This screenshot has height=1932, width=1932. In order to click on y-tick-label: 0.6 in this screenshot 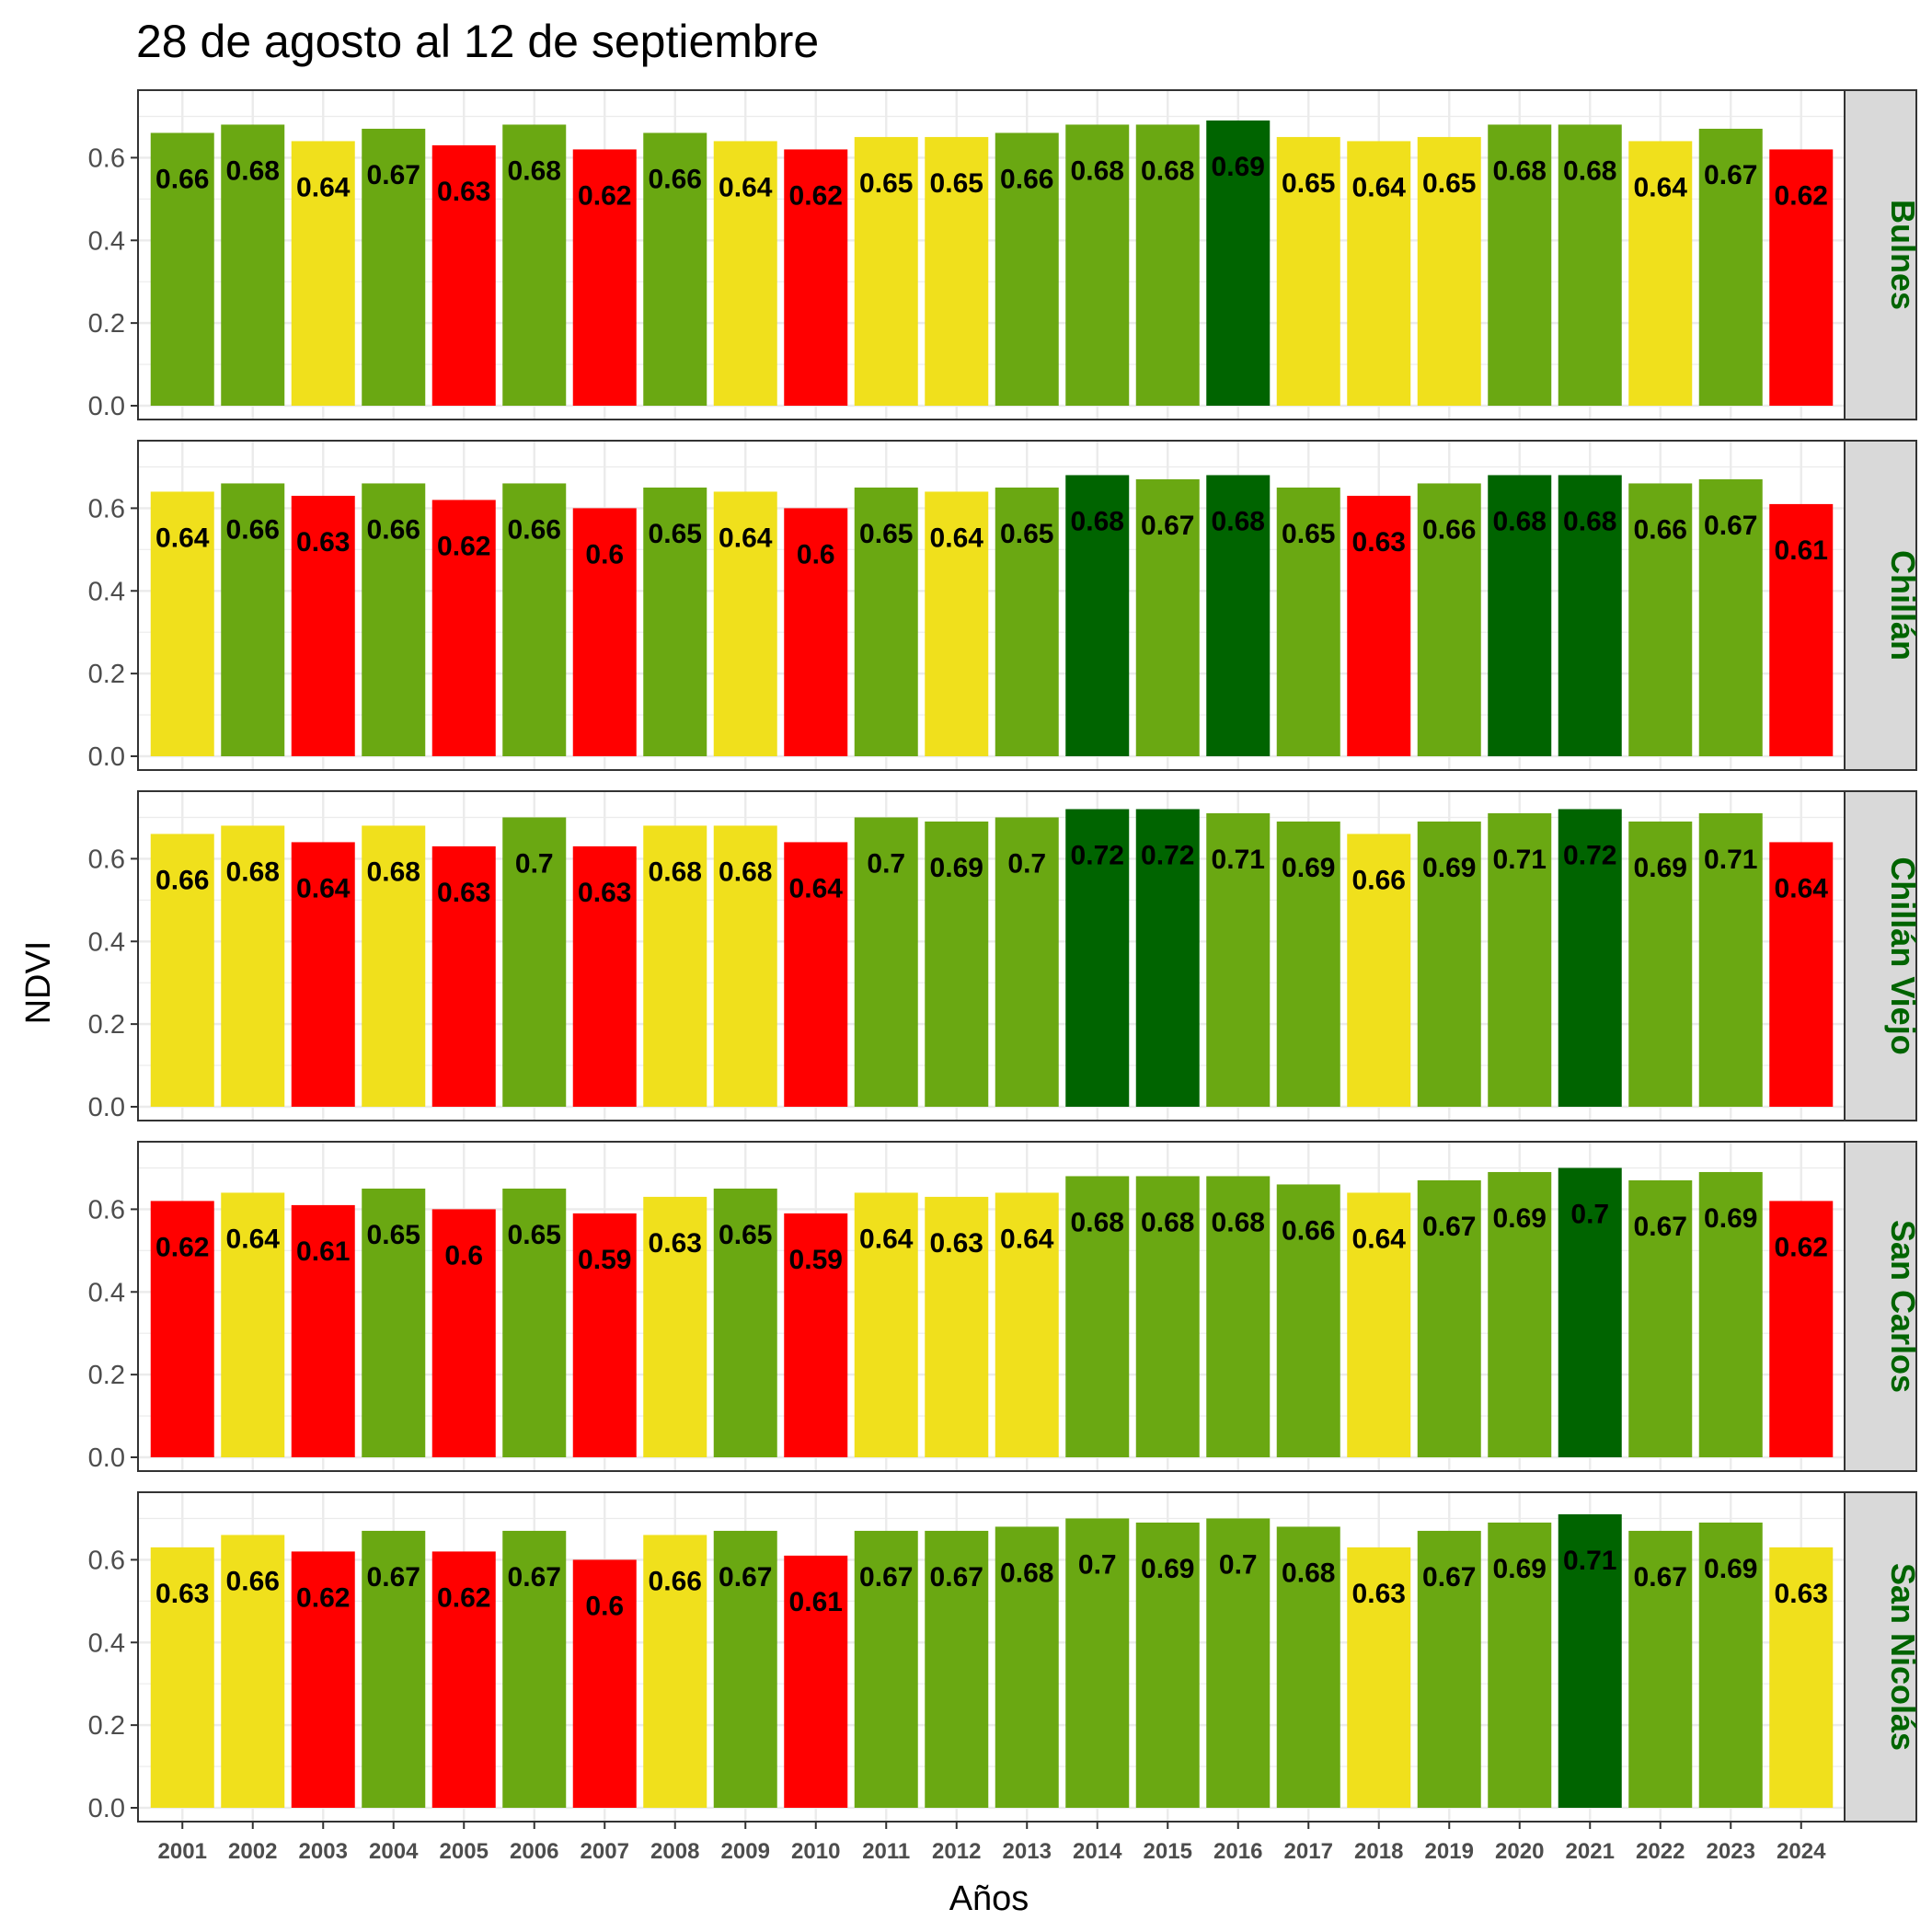, I will do `click(106, 508)`.